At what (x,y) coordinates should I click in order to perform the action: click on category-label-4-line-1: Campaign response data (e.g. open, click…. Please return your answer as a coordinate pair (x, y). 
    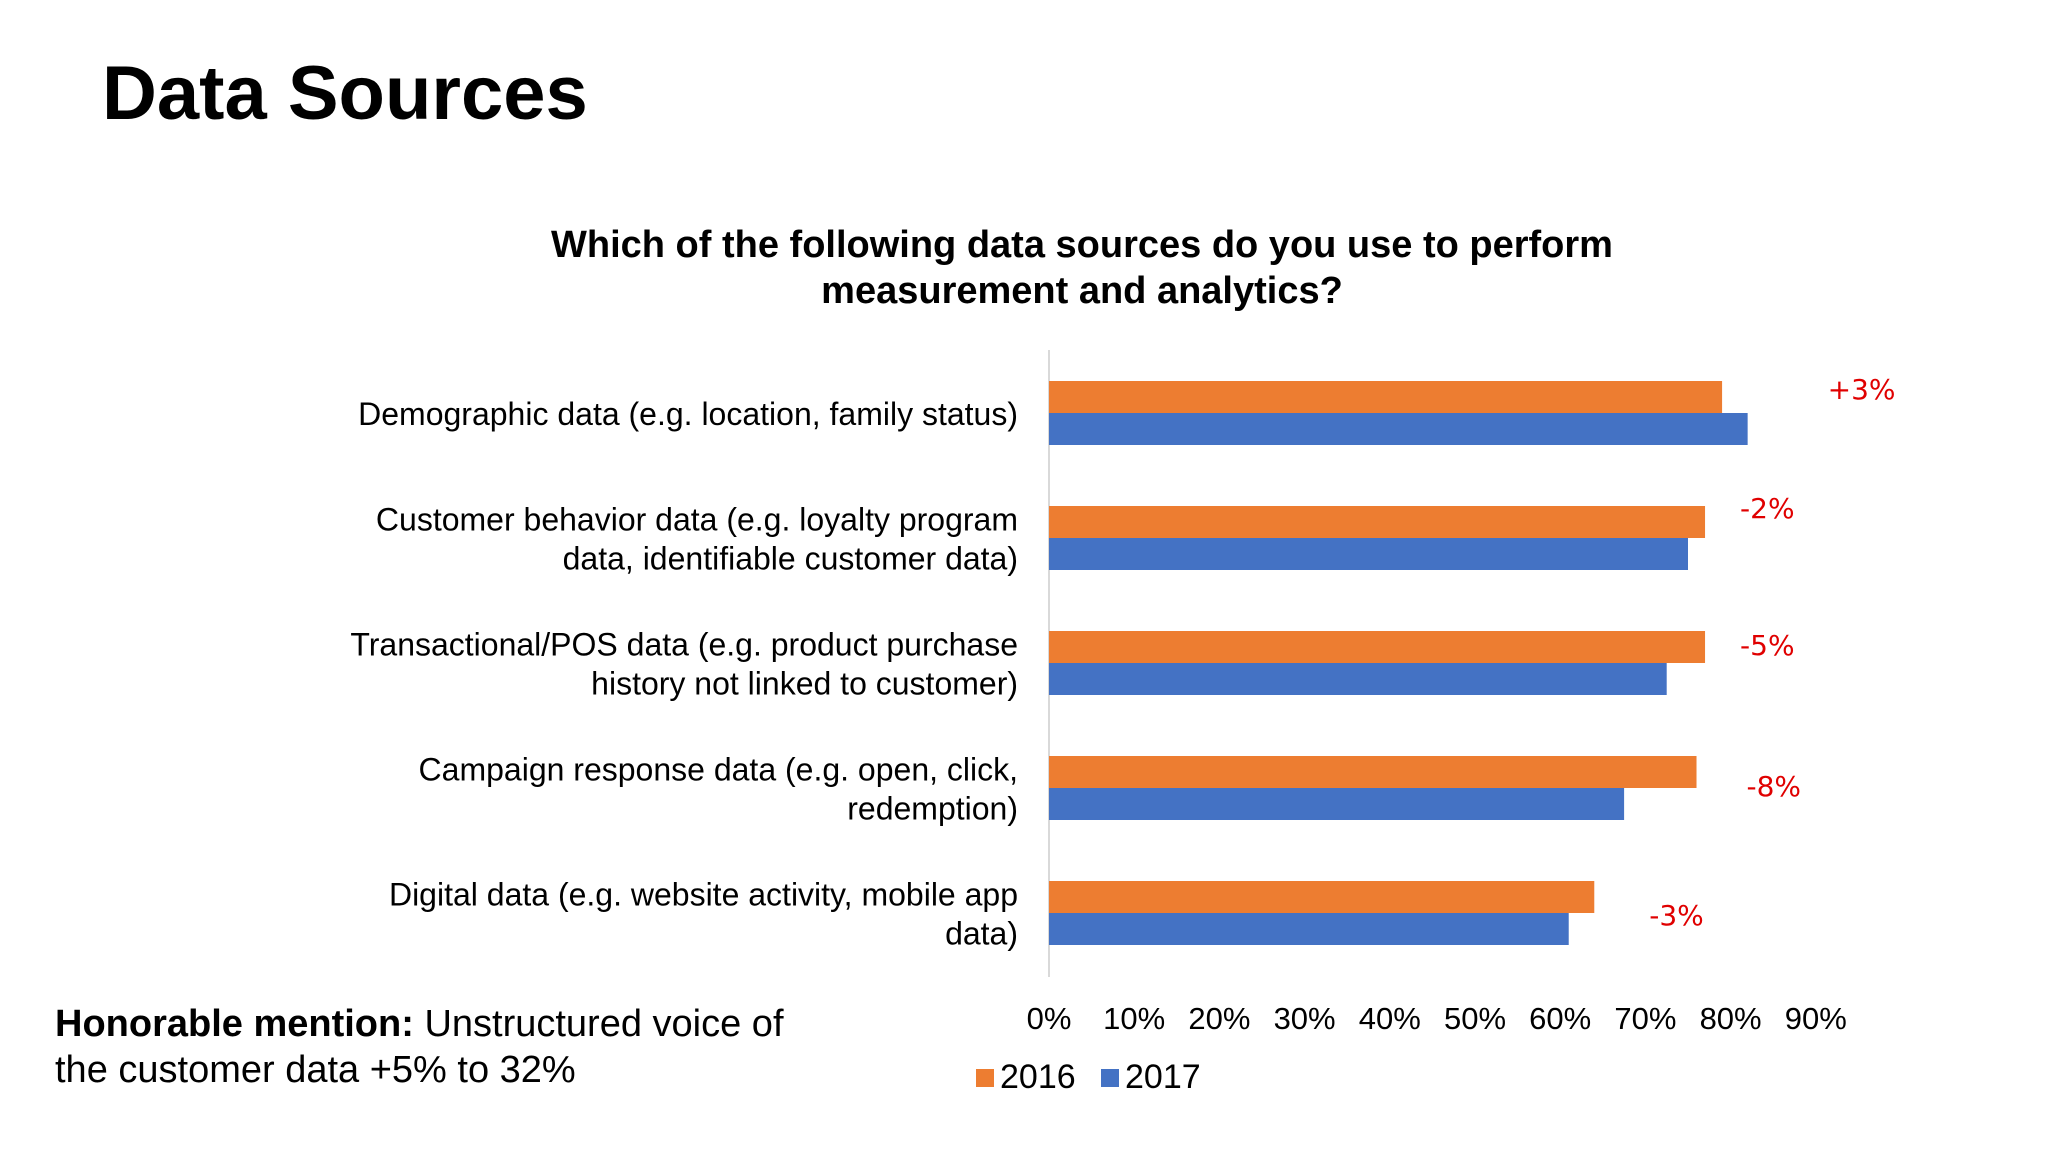
    Looking at the image, I should click on (718, 770).